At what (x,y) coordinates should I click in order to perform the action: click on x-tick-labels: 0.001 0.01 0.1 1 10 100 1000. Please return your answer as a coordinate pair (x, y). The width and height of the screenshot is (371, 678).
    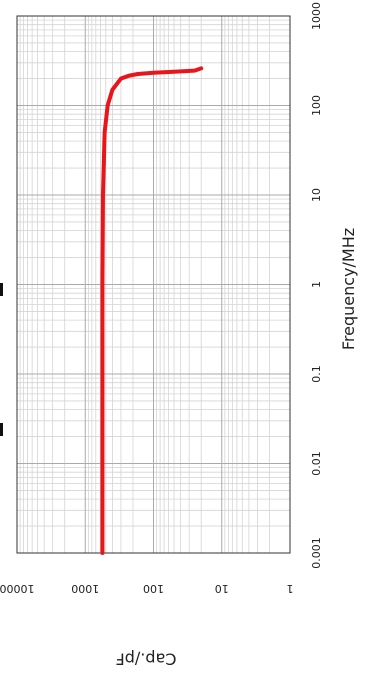
    Looking at the image, I should click on (316, 285).